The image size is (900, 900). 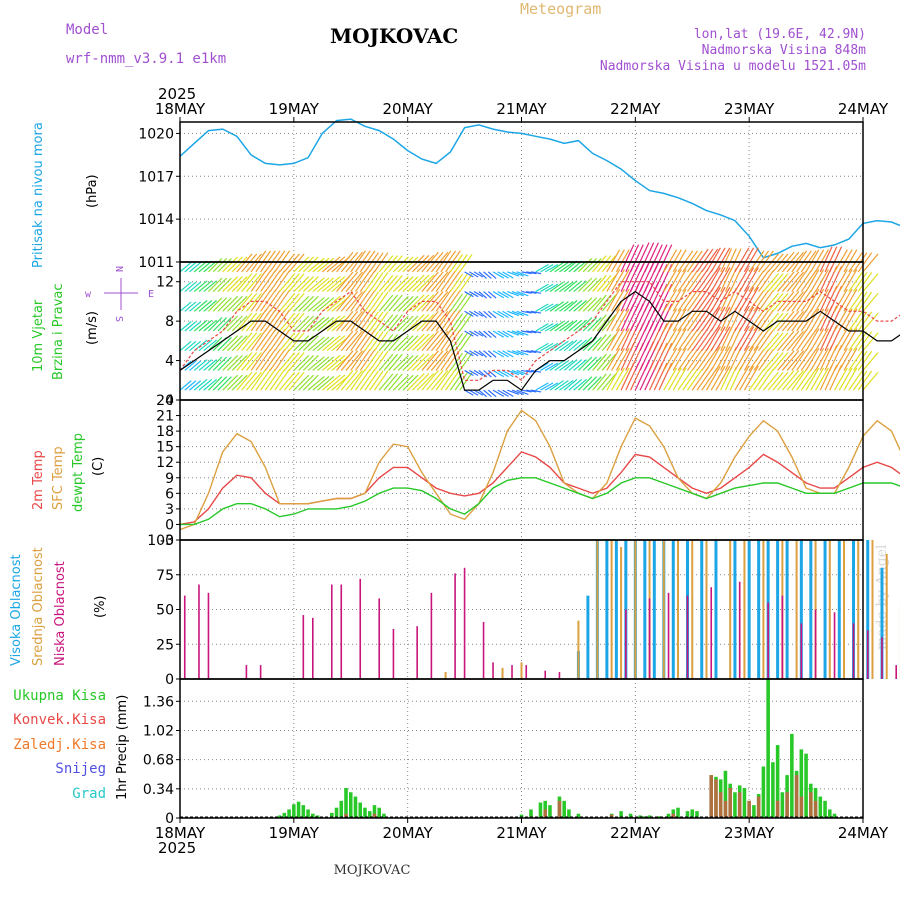 I want to click on footer-station: MOJKOVAC, so click(x=372, y=870).